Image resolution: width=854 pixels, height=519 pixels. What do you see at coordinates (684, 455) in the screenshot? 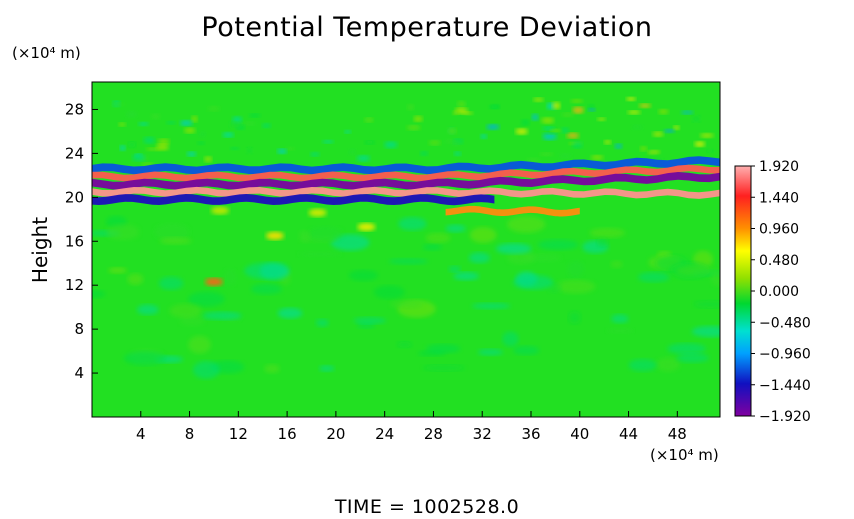
I see `x-axis-unit: (×10⁴ m)` at bounding box center [684, 455].